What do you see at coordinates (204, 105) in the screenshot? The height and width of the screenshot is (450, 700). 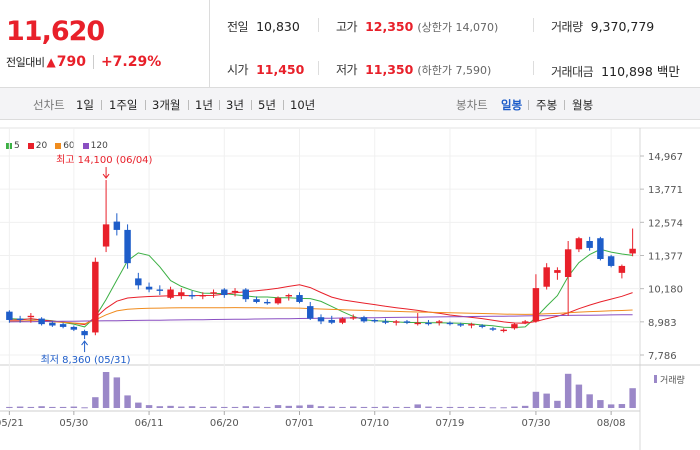 I see `period-1y: 1년` at bounding box center [204, 105].